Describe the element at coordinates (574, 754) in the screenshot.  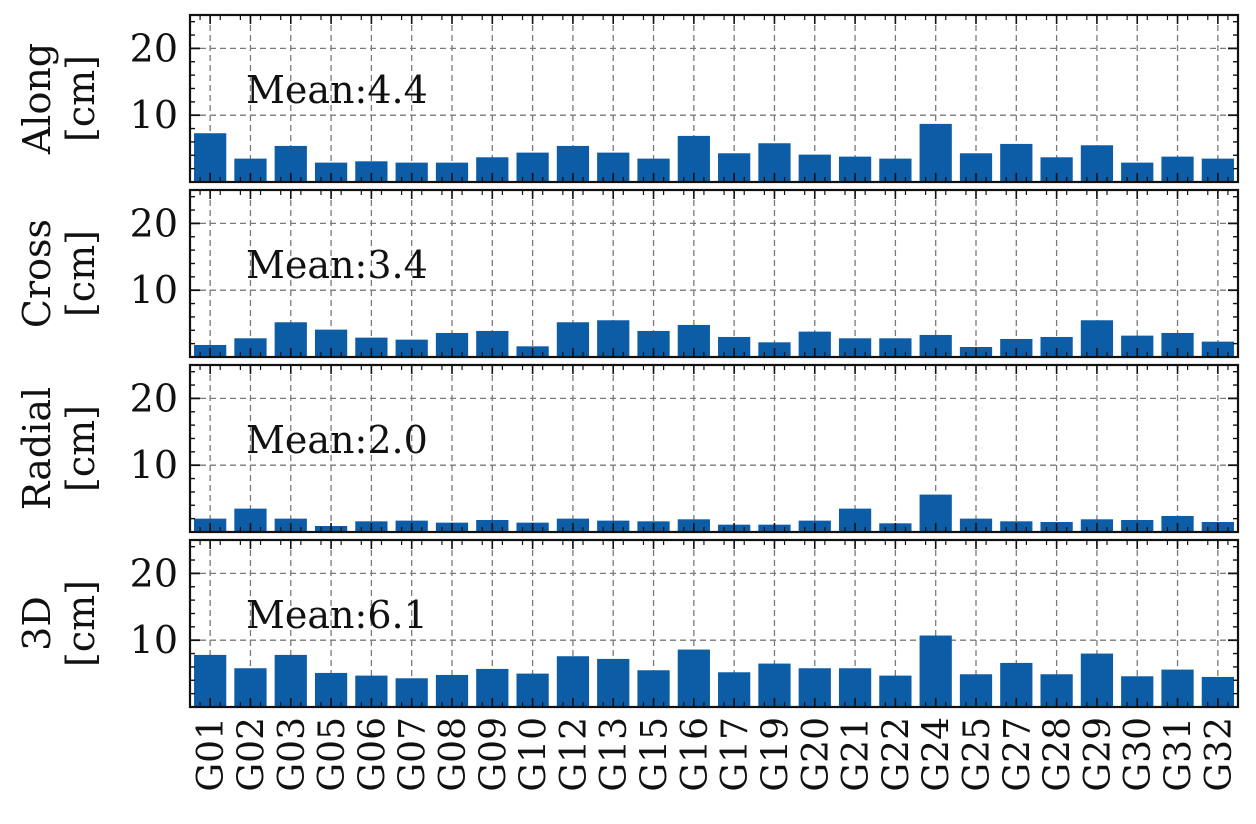
I see `x-tick-label-G12: G12` at that location.